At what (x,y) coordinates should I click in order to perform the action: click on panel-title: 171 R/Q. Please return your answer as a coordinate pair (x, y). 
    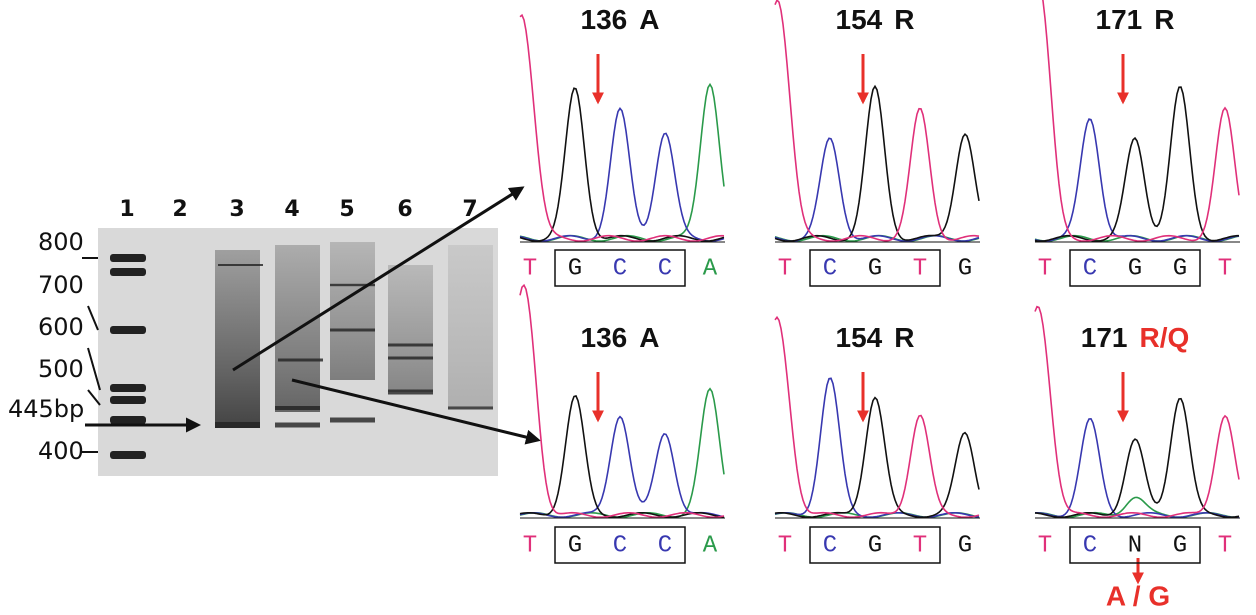
    Looking at the image, I should click on (1135, 337).